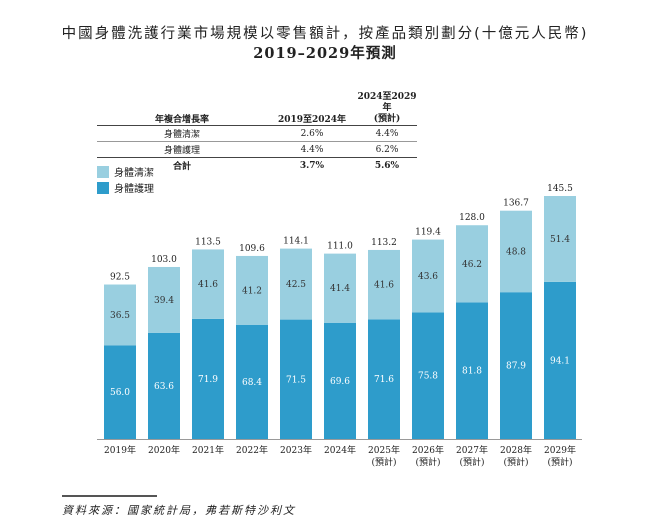  Describe the element at coordinates (340, 247) in the screenshot. I see `total-label: 111.0` at that location.